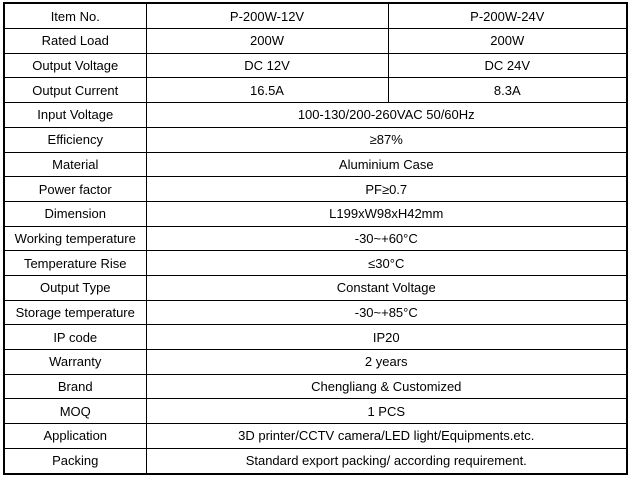  What do you see at coordinates (267, 65) in the screenshot?
I see `spec-value-12v: DC 12V` at bounding box center [267, 65].